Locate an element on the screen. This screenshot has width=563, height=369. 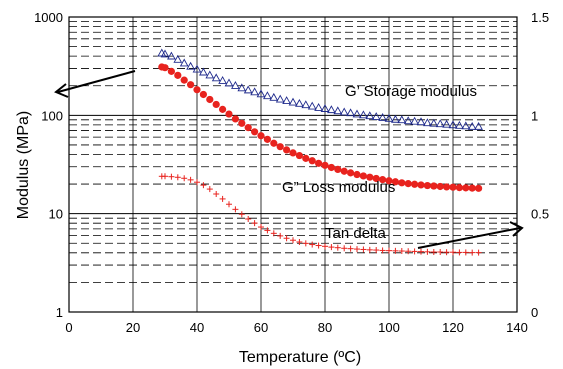
x-axis-title: Temperature (ºC) is located at coordinates (300, 357).